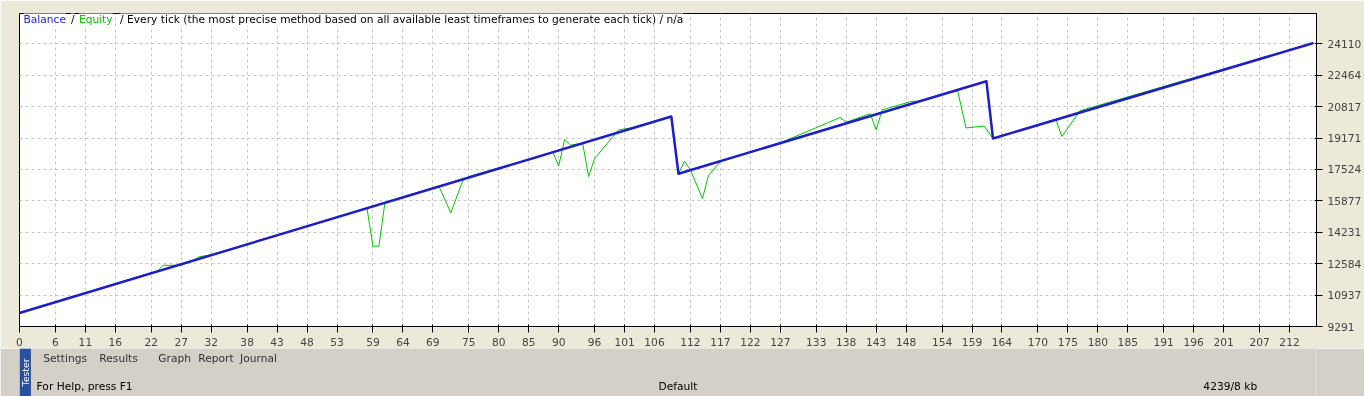 The width and height of the screenshot is (1364, 396). I want to click on x-tick-label: 16, so click(115, 342).